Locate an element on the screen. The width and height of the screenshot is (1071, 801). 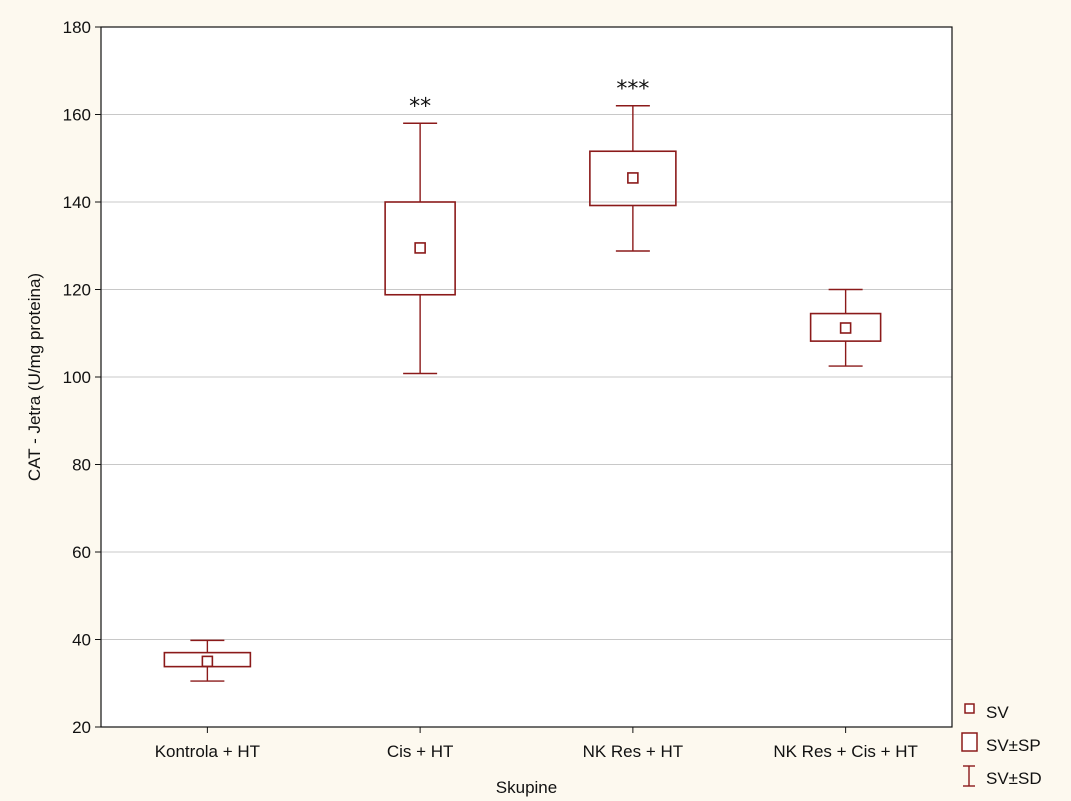
significance-label: ** is located at coordinates (420, 106).